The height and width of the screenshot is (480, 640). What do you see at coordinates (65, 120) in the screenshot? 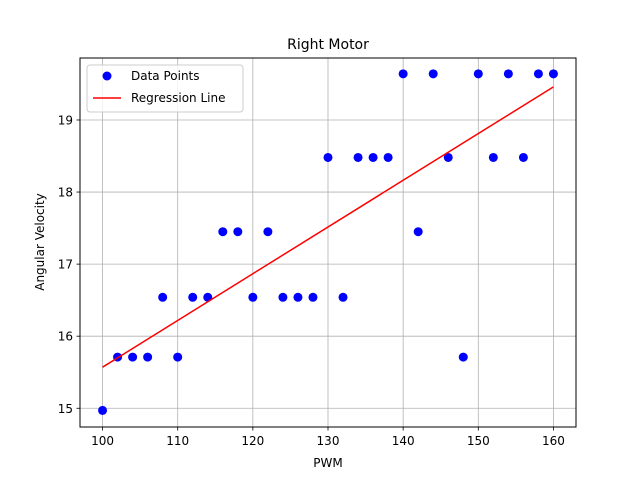
I see `y-tick-label: 19` at bounding box center [65, 120].